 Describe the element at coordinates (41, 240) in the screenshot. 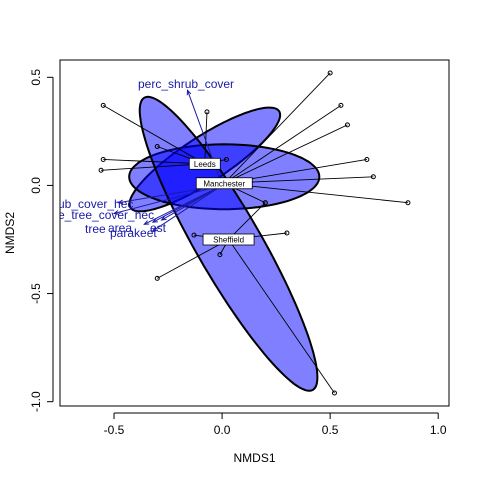

I see `y-axis: -1.0 -0.5 0.0 0.5` at that location.